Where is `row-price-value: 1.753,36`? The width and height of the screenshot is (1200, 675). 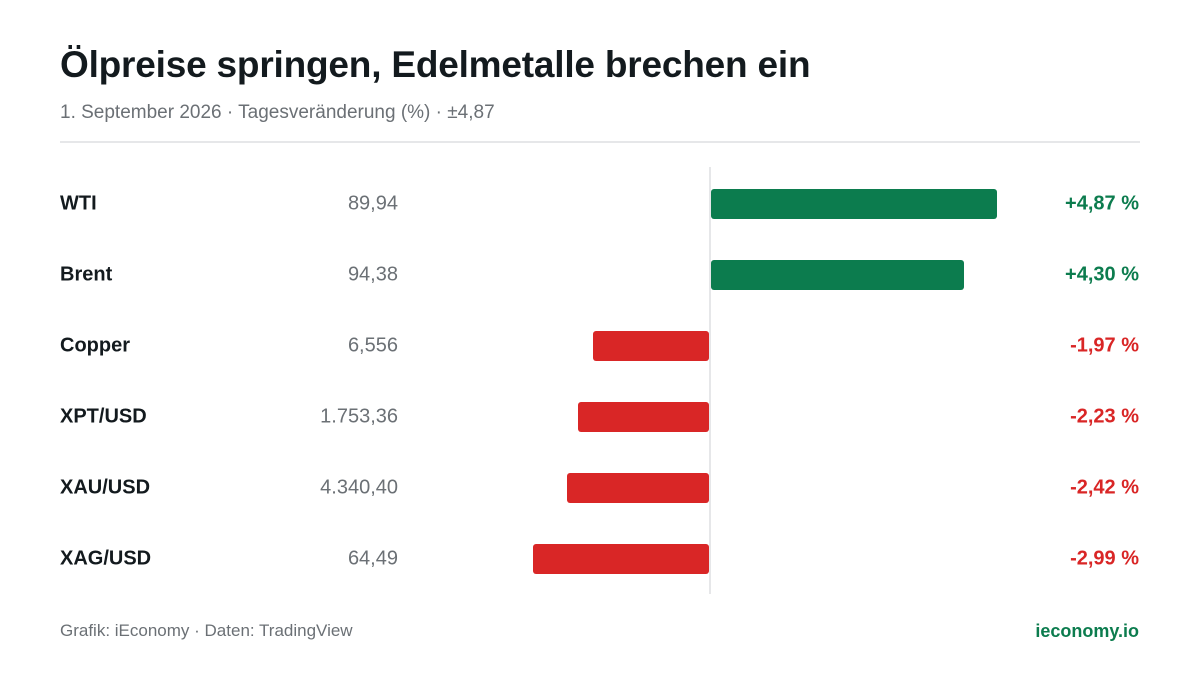
row-price-value: 1.753,36 is located at coordinates (359, 416).